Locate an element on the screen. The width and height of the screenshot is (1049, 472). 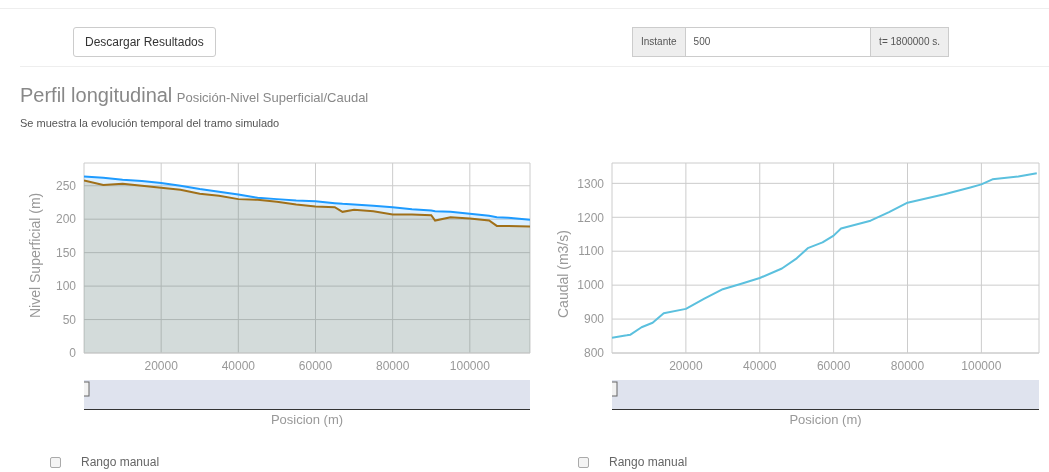
text: Se muestra la evolución temporal del tramo simulado is located at coordinates (150, 123).